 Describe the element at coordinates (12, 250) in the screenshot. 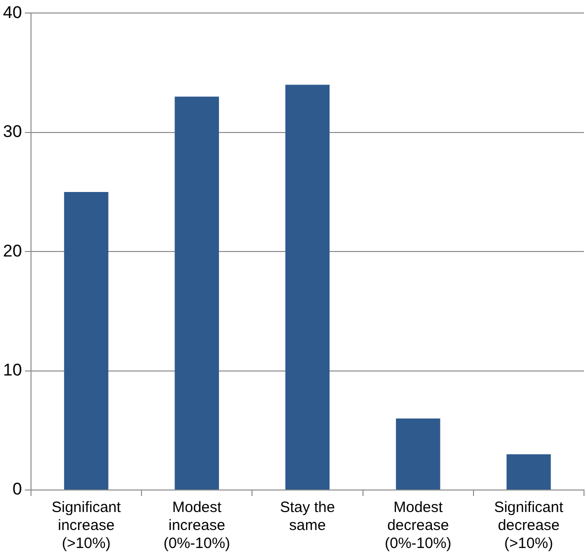

I see `y-tick-label: 20` at that location.